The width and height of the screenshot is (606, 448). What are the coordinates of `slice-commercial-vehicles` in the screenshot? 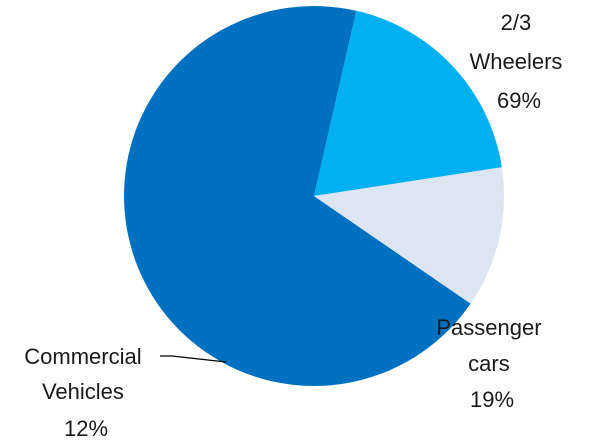 It's located at (409, 235).